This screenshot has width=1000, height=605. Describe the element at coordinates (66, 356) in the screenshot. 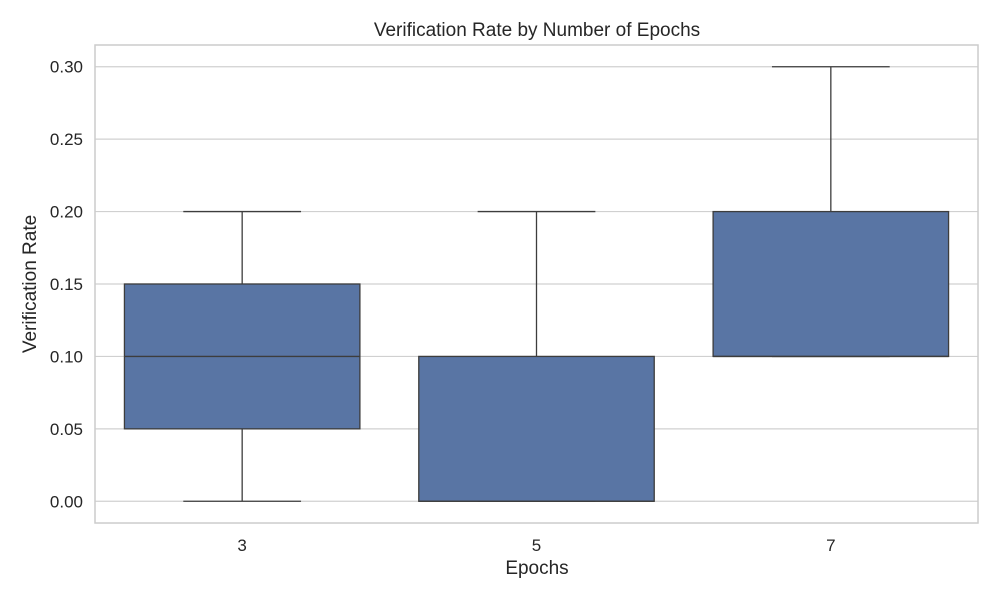

I see `y-tick-label: 0.10` at that location.